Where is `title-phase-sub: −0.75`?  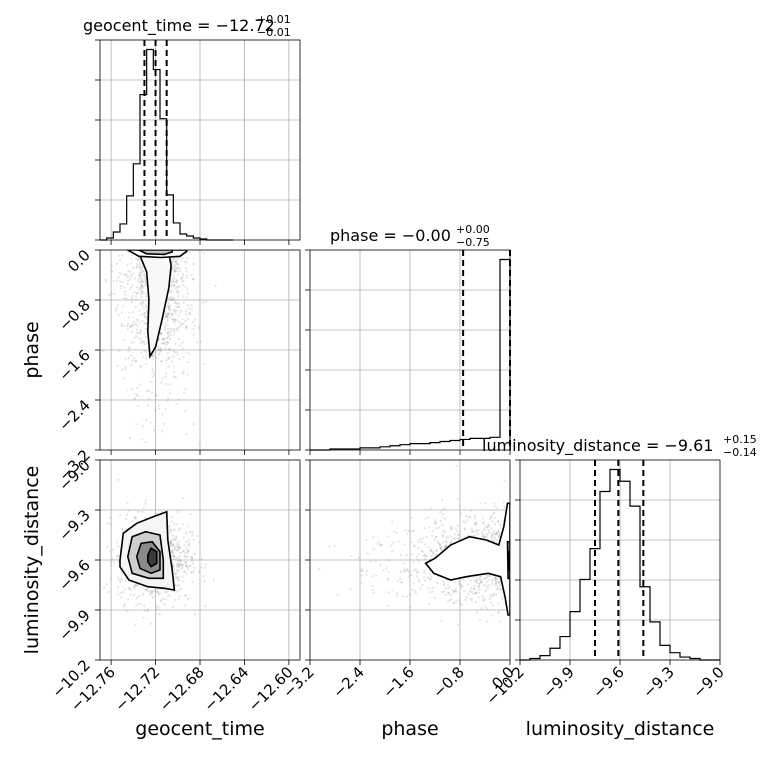 title-phase-sub: −0.75 is located at coordinates (473, 242).